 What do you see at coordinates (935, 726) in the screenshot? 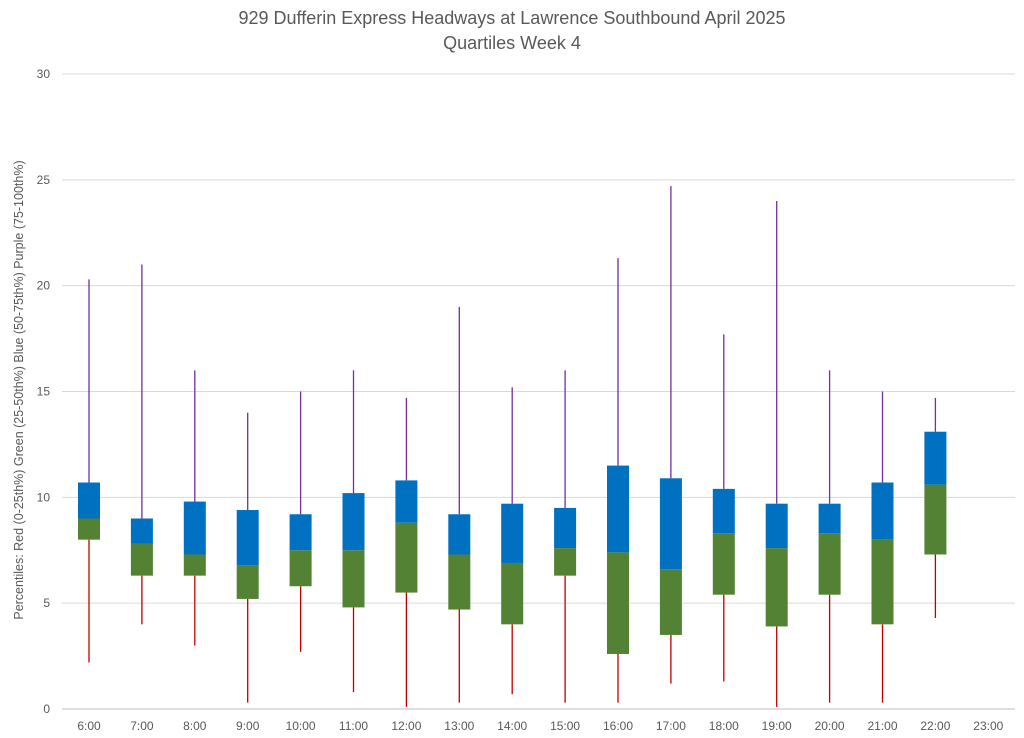
I see `x-tick-label: 22:00` at bounding box center [935, 726].